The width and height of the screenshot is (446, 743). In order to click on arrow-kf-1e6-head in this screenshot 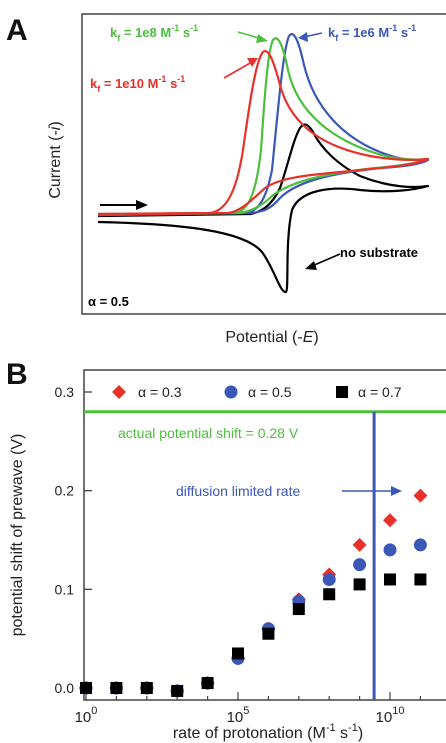, I will do `click(303, 37)`.